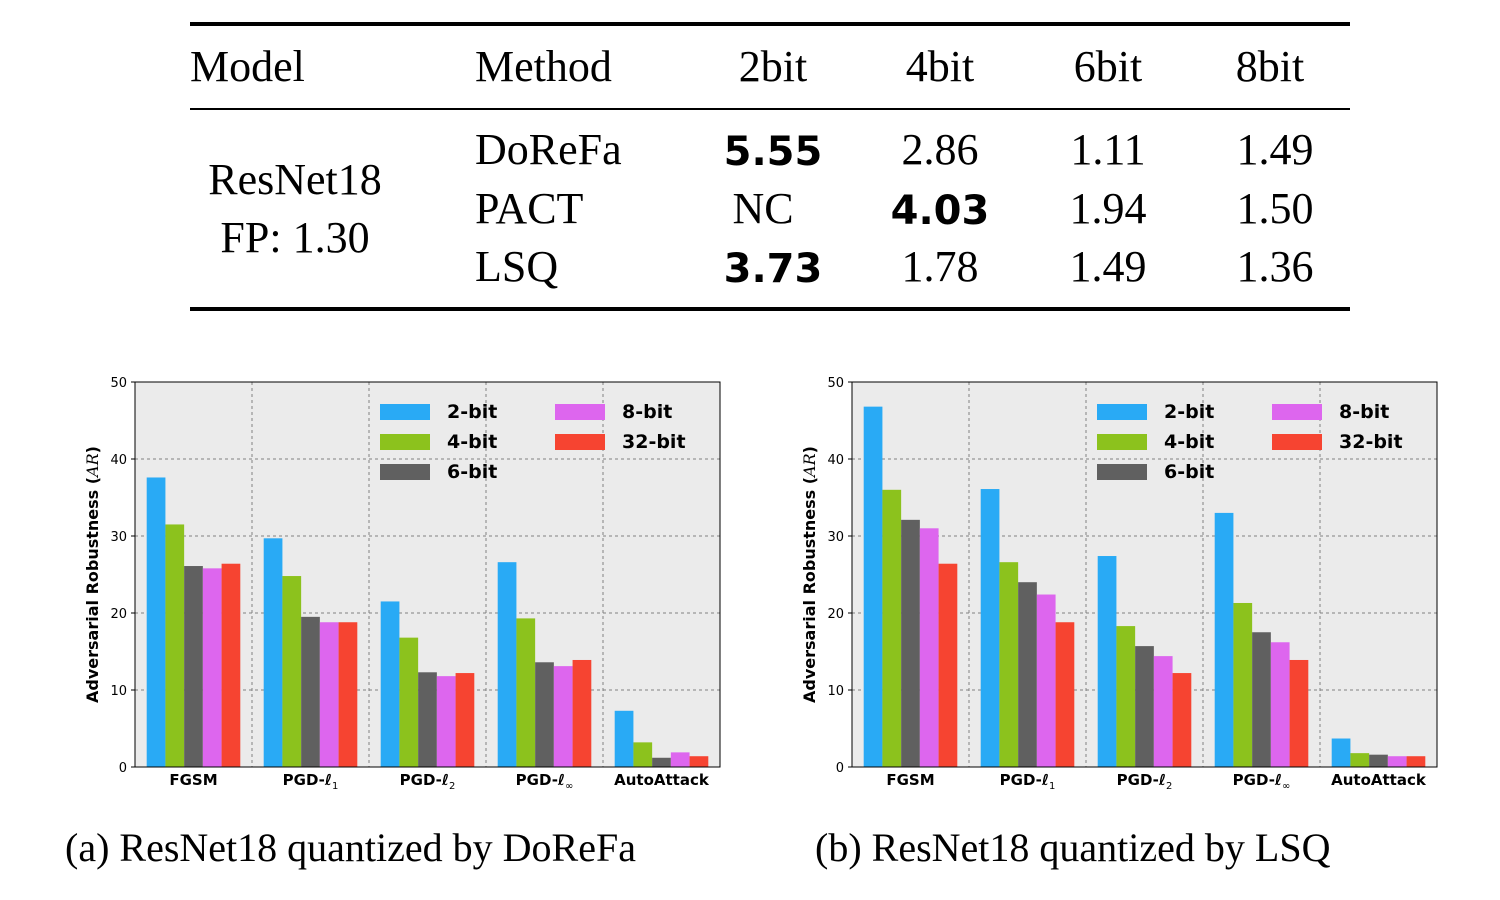 The height and width of the screenshot is (900, 1500). Describe the element at coordinates (1275, 208) in the screenshot. I see `cell-pact-8bit: 1.50` at that location.